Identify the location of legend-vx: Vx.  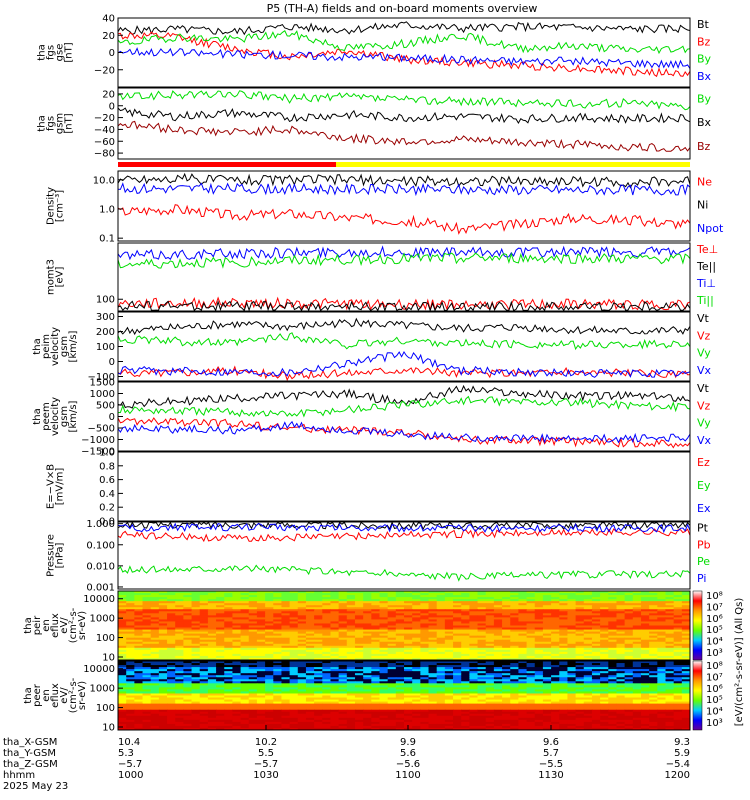
(704, 370).